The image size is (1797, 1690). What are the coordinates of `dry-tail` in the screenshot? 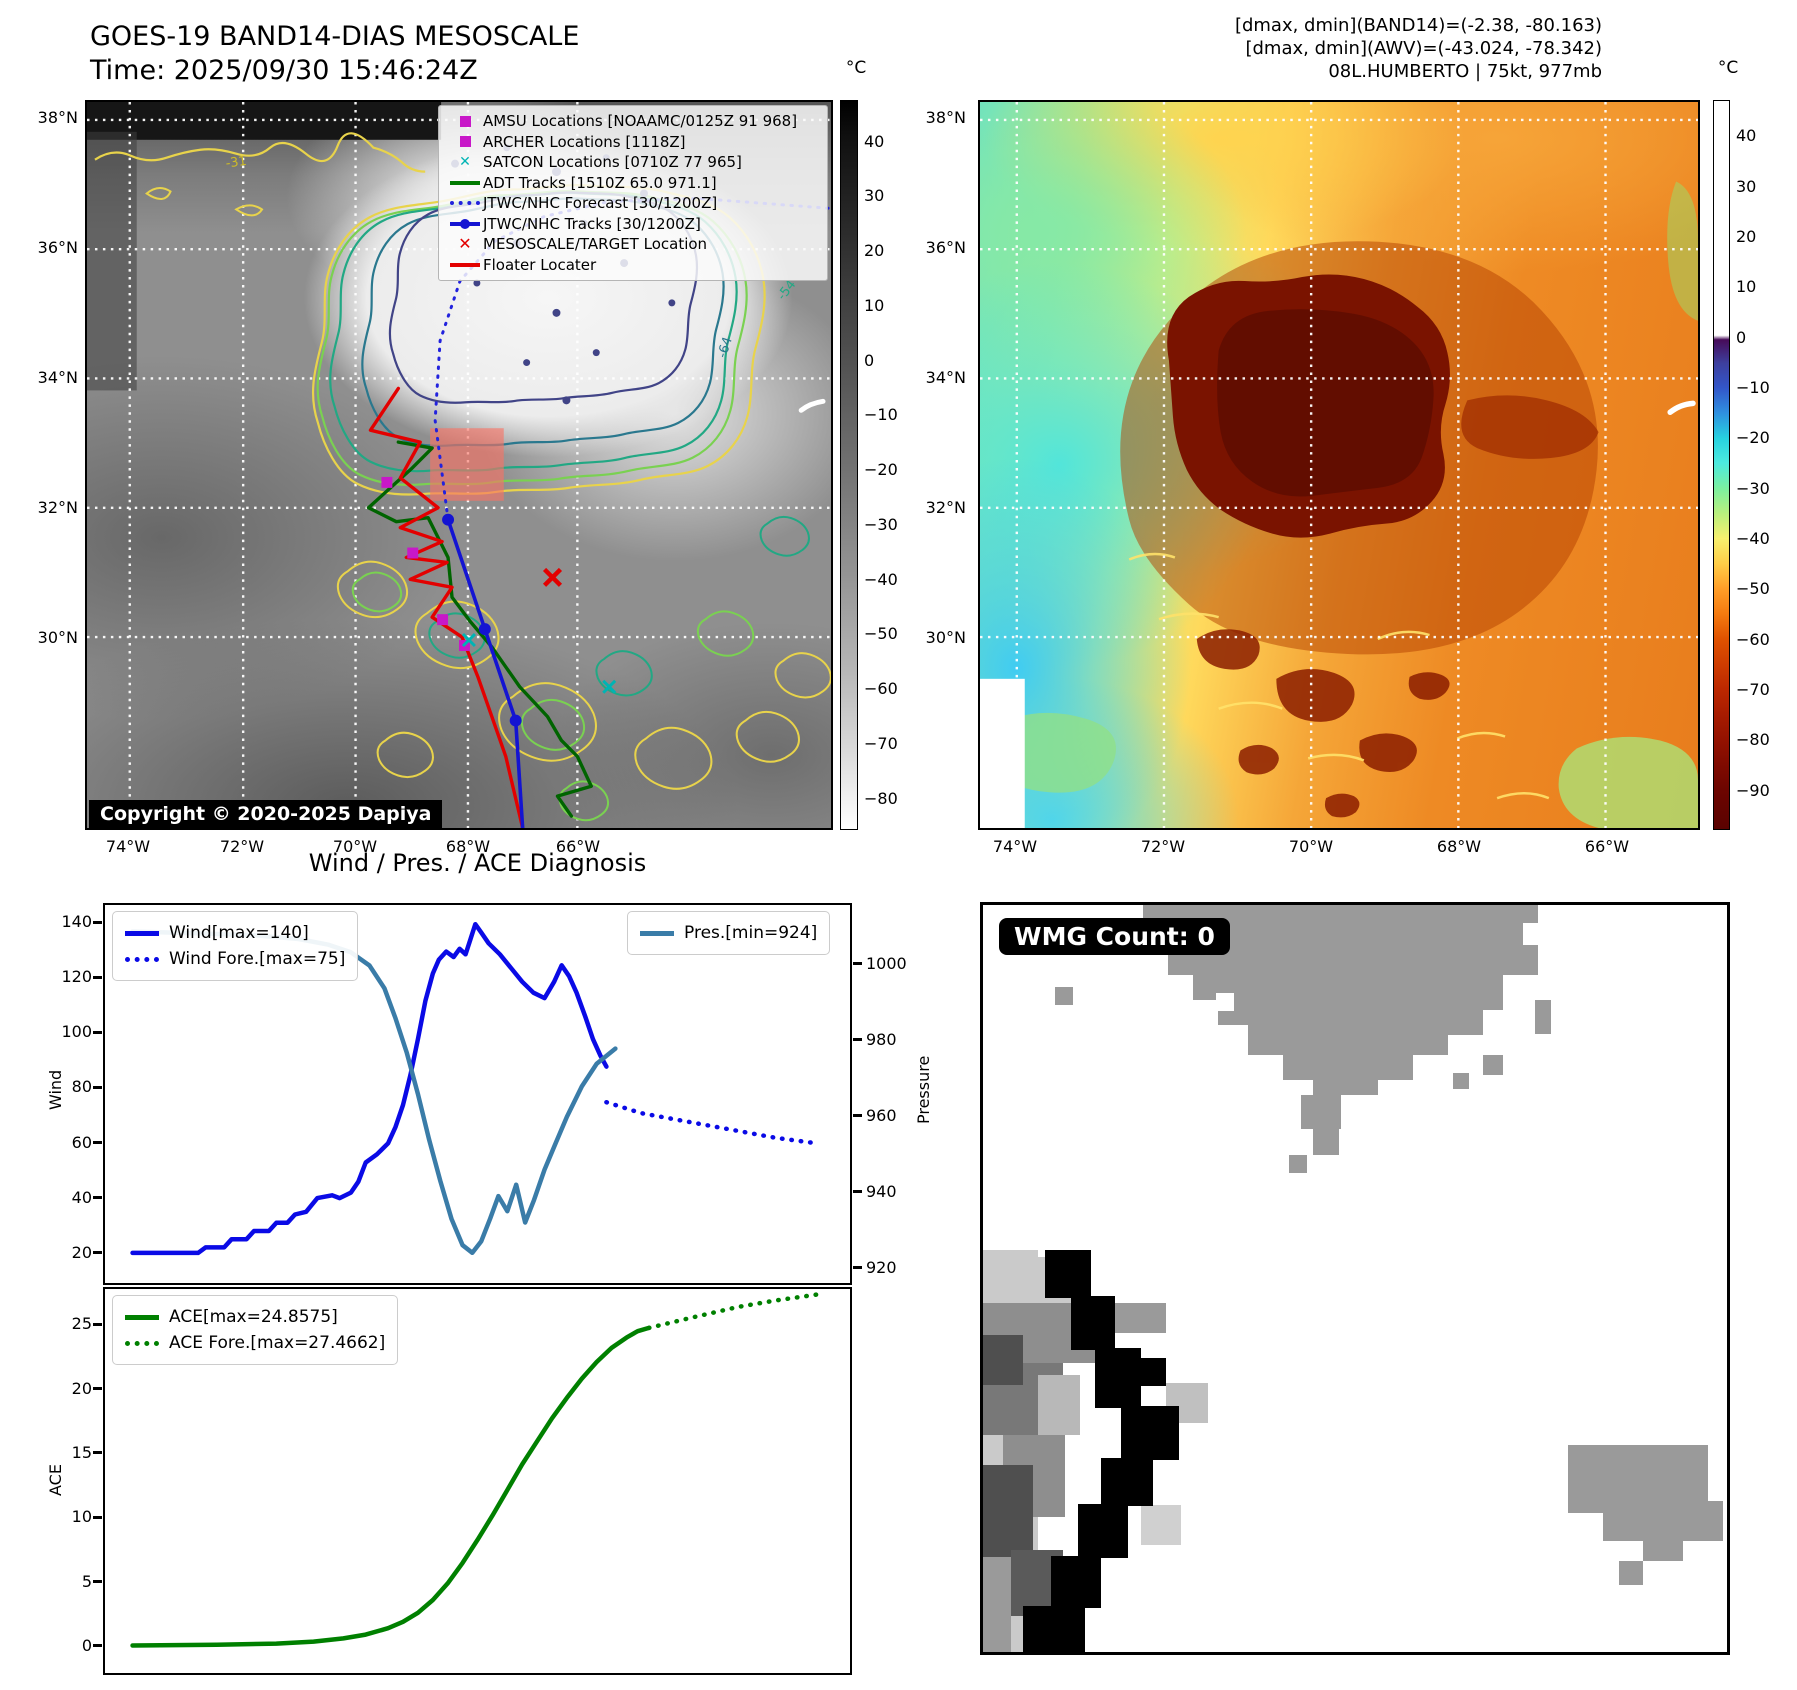 It's located at (1530, 427).